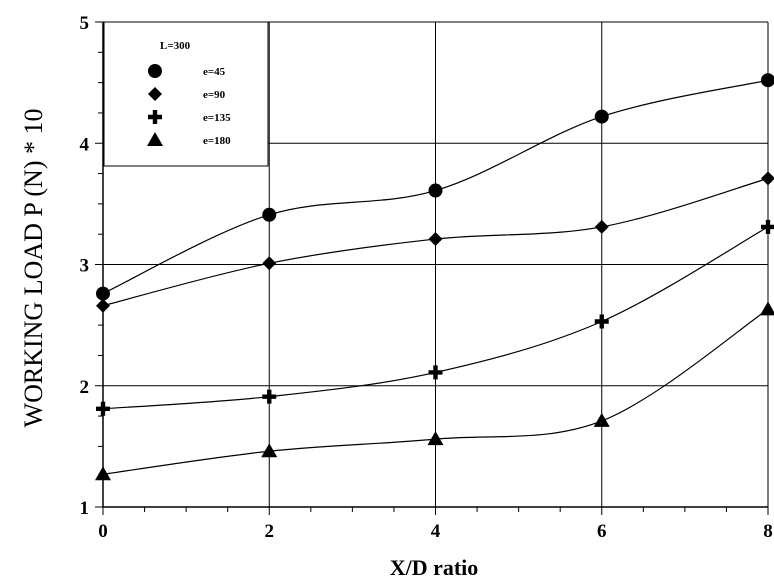  What do you see at coordinates (85, 144) in the screenshot?
I see `y-tick-label: 4` at bounding box center [85, 144].